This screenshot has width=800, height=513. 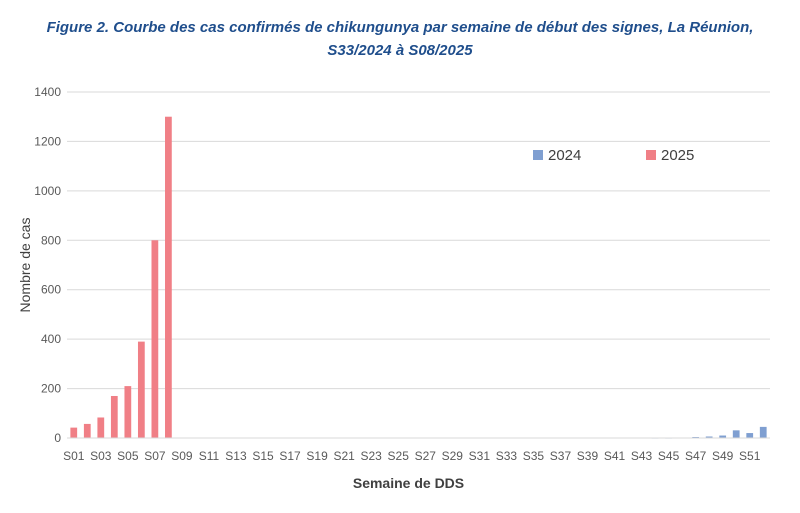 What do you see at coordinates (263, 456) in the screenshot?
I see `x-tick-label: S15` at bounding box center [263, 456].